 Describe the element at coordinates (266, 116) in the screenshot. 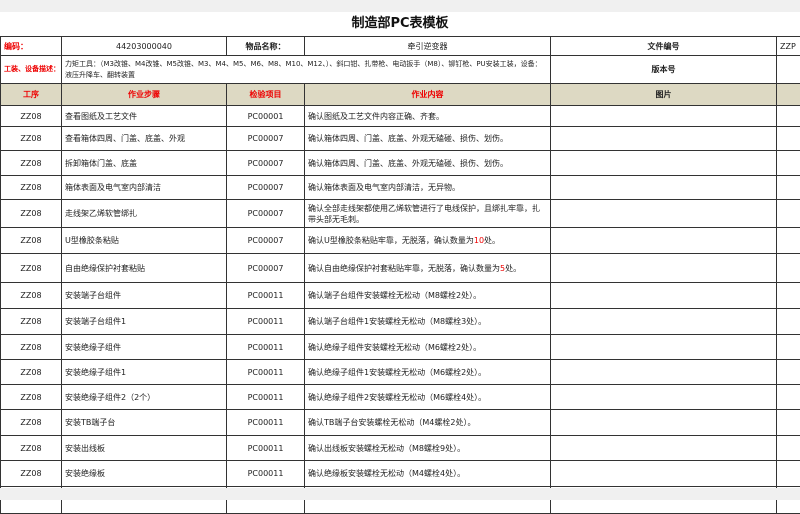

I see `item-cell: PC00001` at that location.